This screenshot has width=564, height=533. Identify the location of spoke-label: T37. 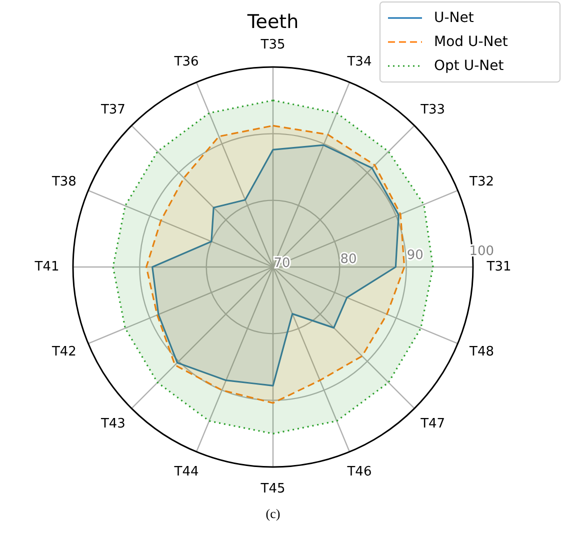
(113, 110).